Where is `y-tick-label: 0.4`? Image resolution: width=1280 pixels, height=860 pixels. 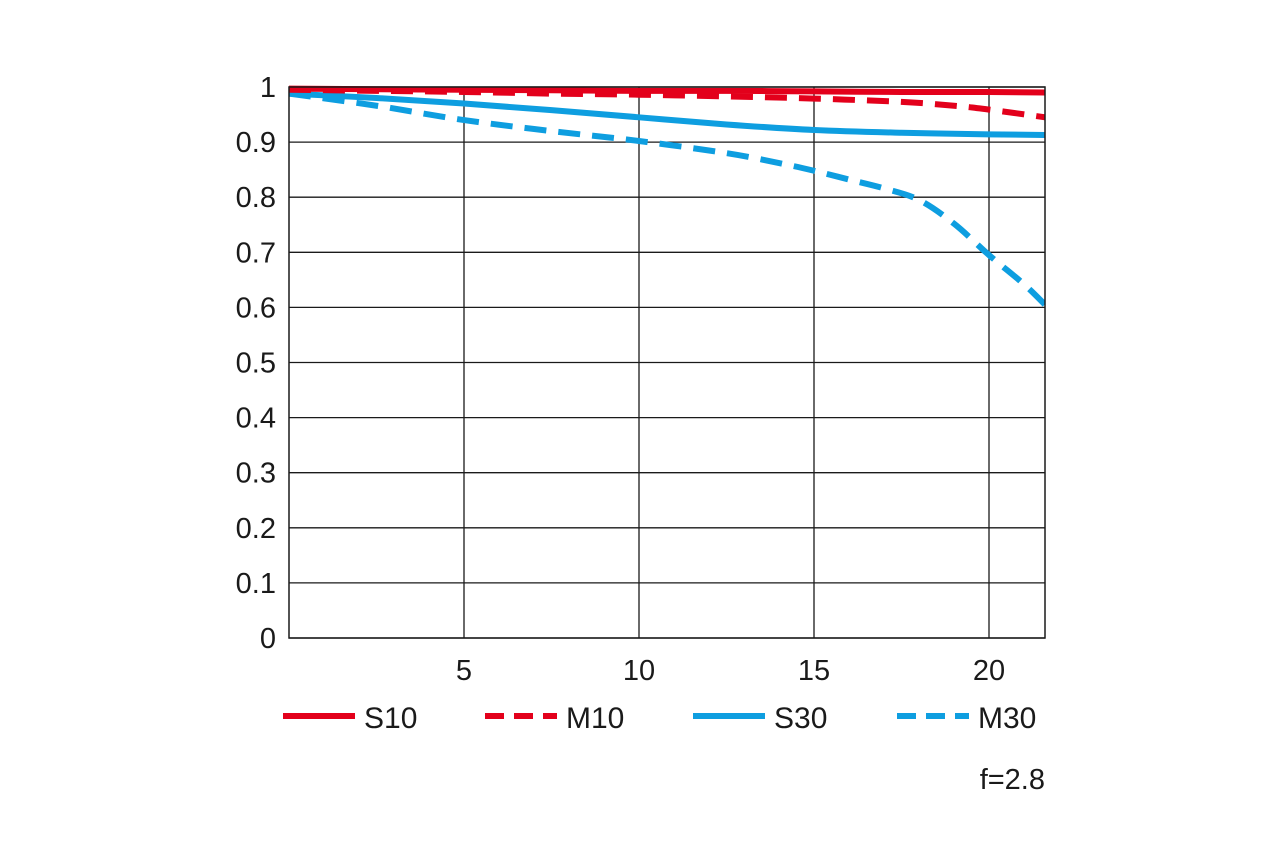
y-tick-label: 0.4 is located at coordinates (256, 419).